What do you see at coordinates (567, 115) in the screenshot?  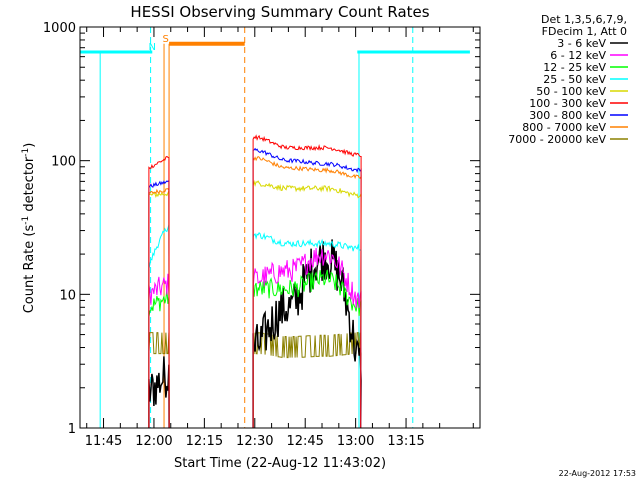 I see `legend-entry: 300 - 800 keV` at bounding box center [567, 115].